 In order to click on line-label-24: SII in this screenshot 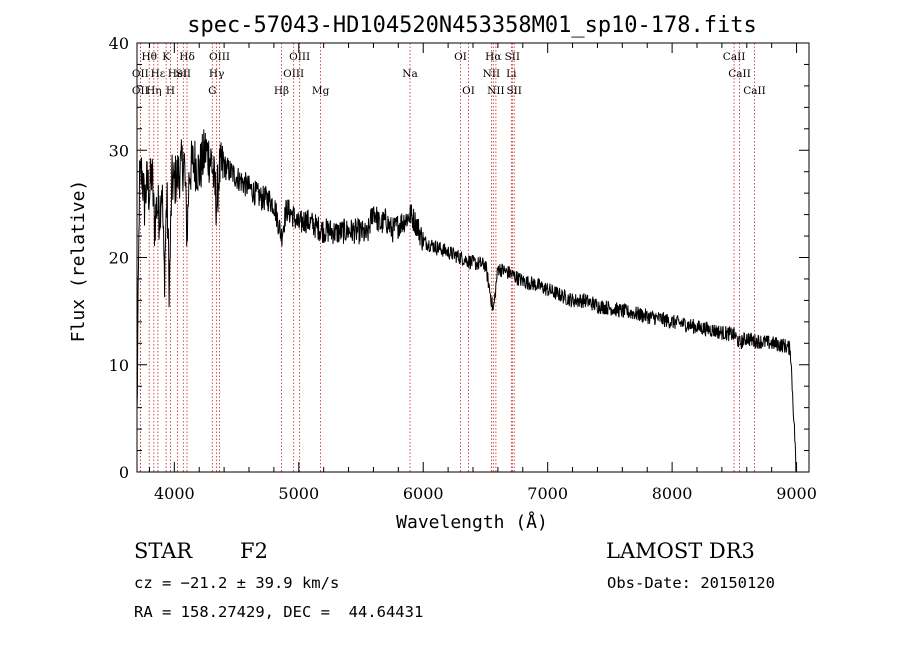, I will do `click(513, 57)`.